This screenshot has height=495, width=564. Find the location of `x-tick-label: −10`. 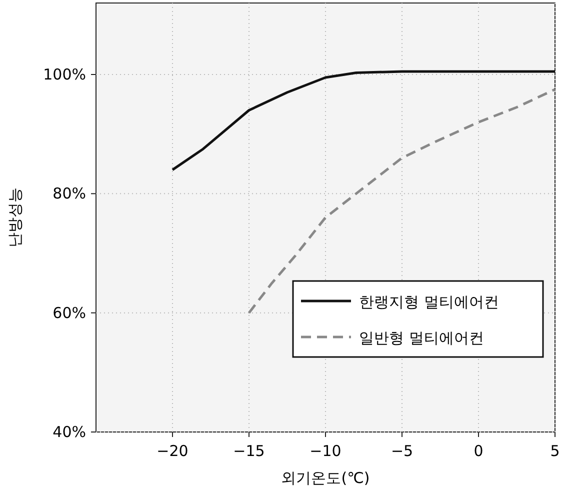

x-tick-label: −10 is located at coordinates (326, 451).